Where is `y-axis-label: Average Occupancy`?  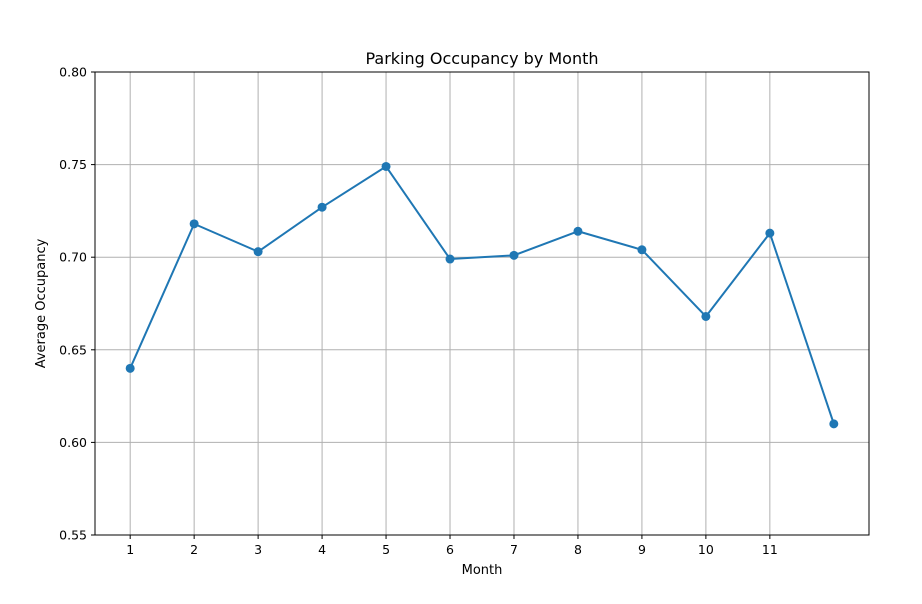 y-axis-label: Average Occupancy is located at coordinates (41, 303).